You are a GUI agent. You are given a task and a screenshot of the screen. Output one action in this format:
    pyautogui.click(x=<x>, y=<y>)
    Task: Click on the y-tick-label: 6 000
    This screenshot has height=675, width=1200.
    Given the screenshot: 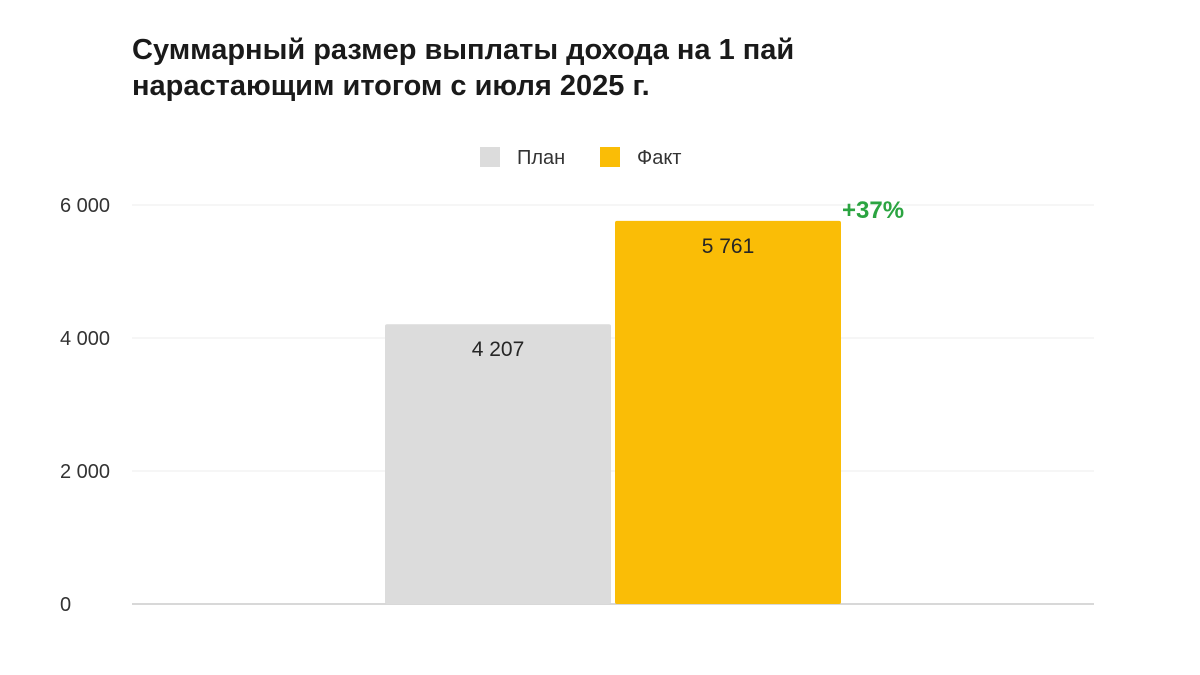 What is the action you would take?
    pyautogui.click(x=85, y=206)
    